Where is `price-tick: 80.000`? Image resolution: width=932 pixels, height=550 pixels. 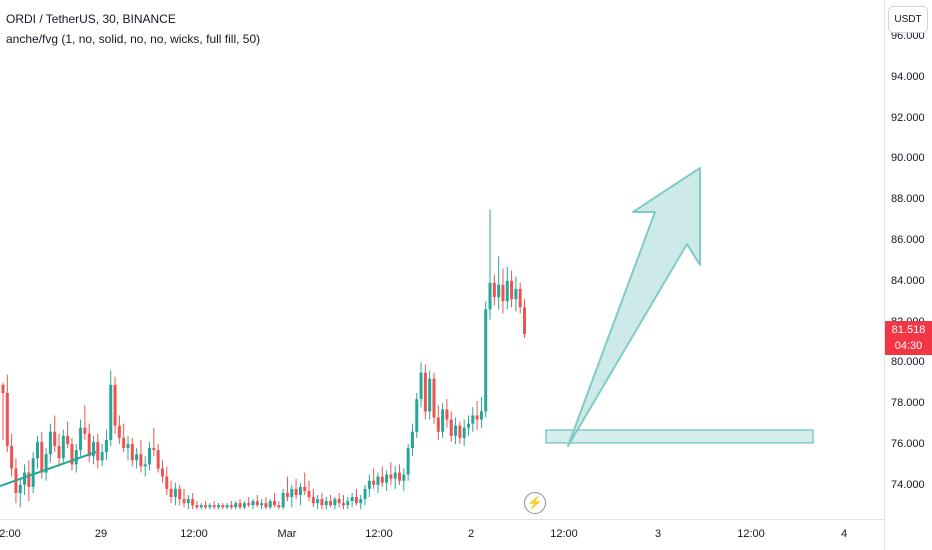 price-tick: 80.000 is located at coordinates (908, 362).